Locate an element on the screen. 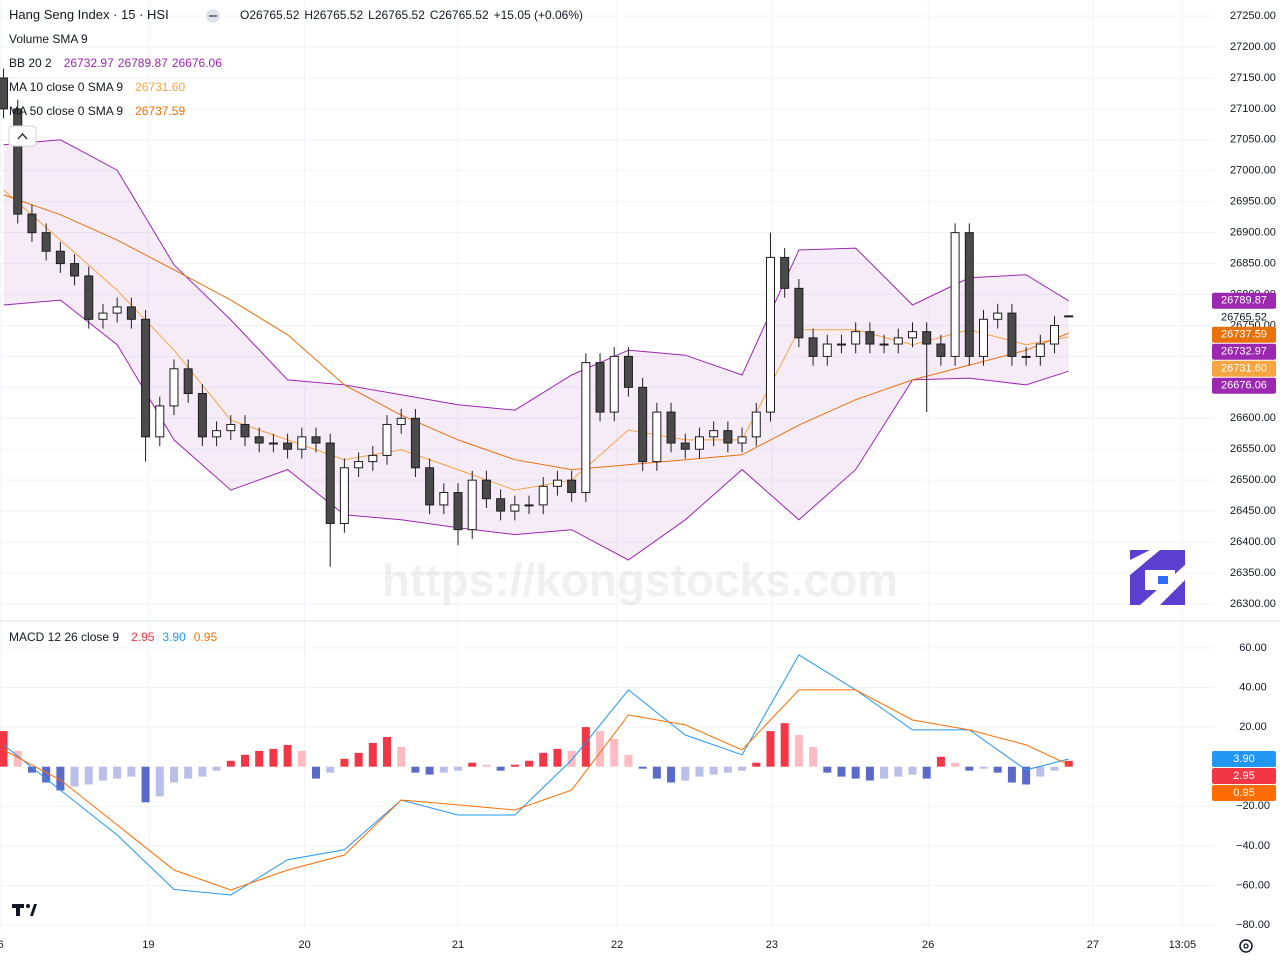 This screenshot has width=1280, height=960. y-tick-label: 60.00 is located at coordinates (1253, 648).